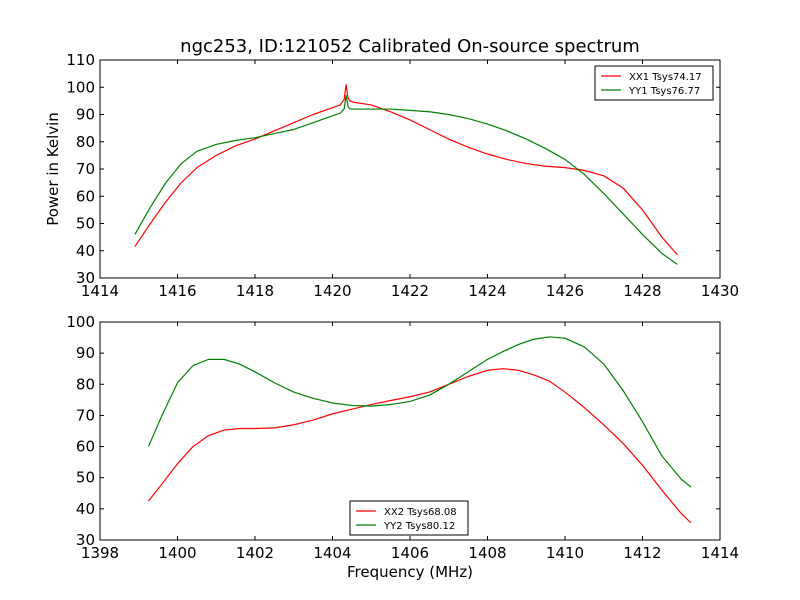  Describe the element at coordinates (487, 291) in the screenshot. I see `x-tick-label: 1424` at that location.